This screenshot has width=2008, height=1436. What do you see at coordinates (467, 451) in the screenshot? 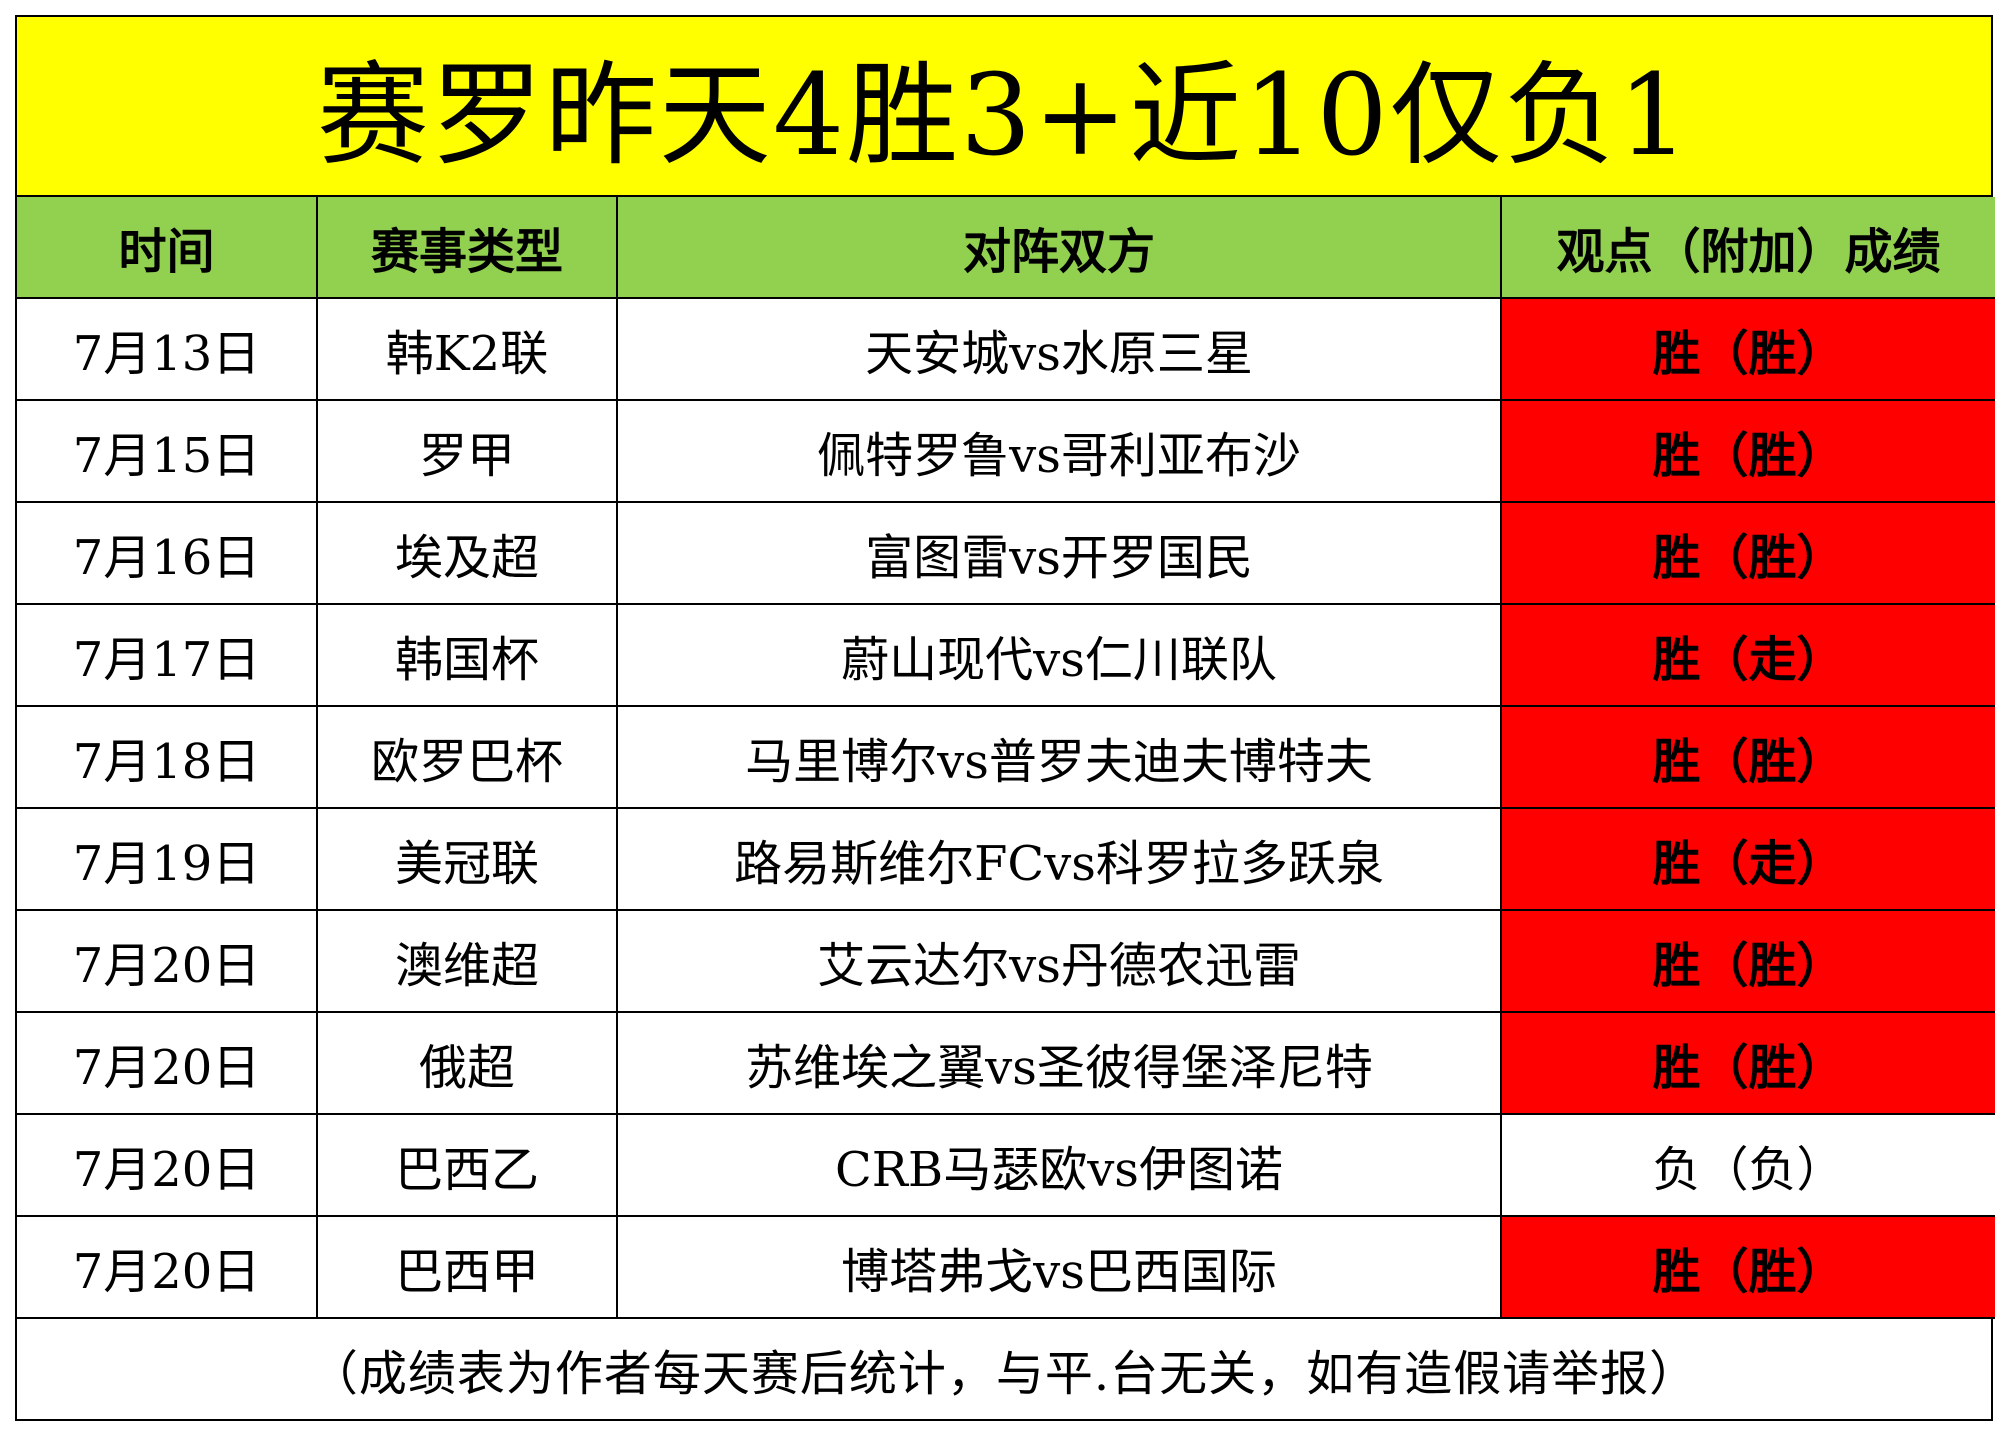
I see `league-cell: 罗甲` at bounding box center [467, 451].